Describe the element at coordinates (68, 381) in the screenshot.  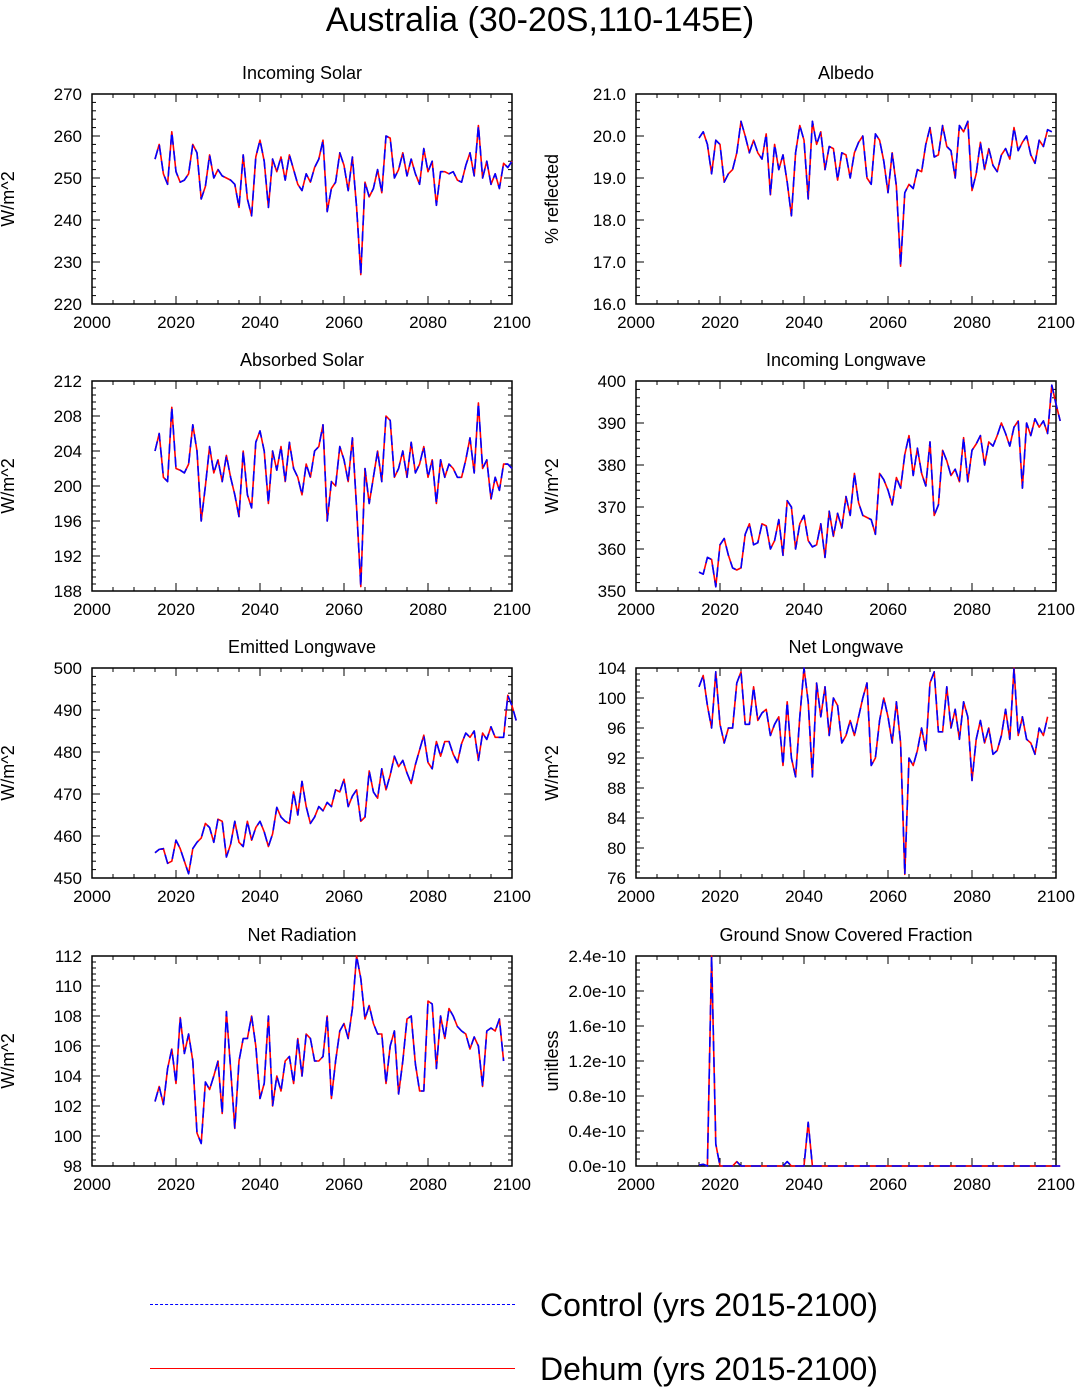
I see `y-tick-label: 212` at that location.